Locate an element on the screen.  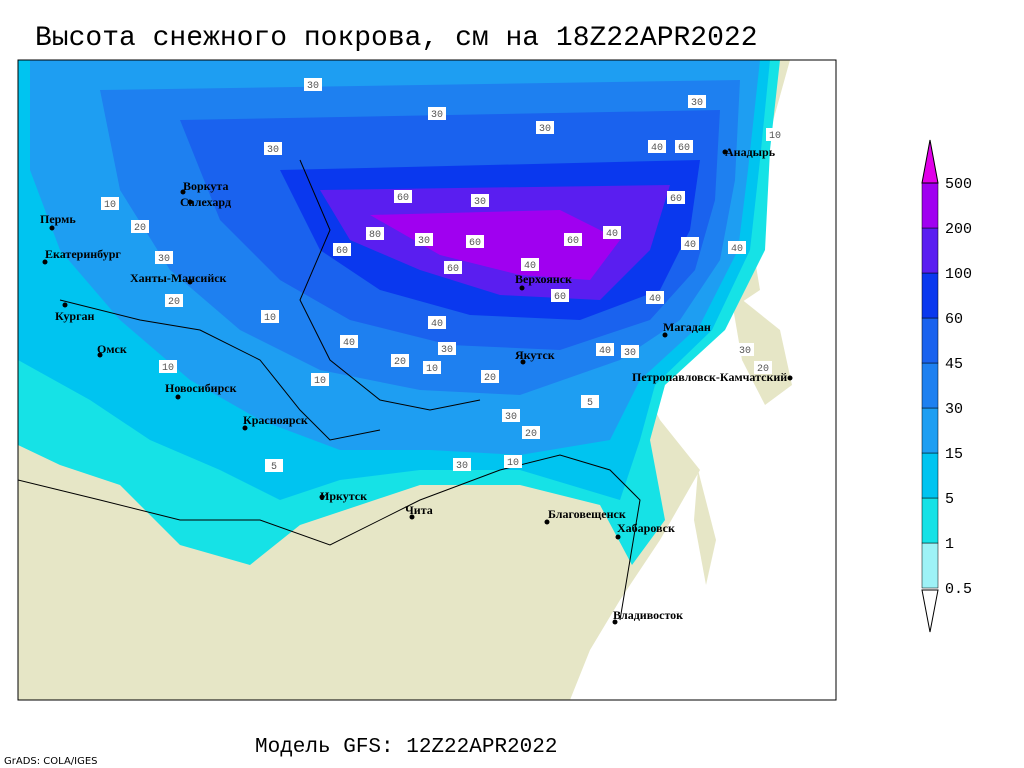
city-name: Омск is located at coordinates (112, 349).